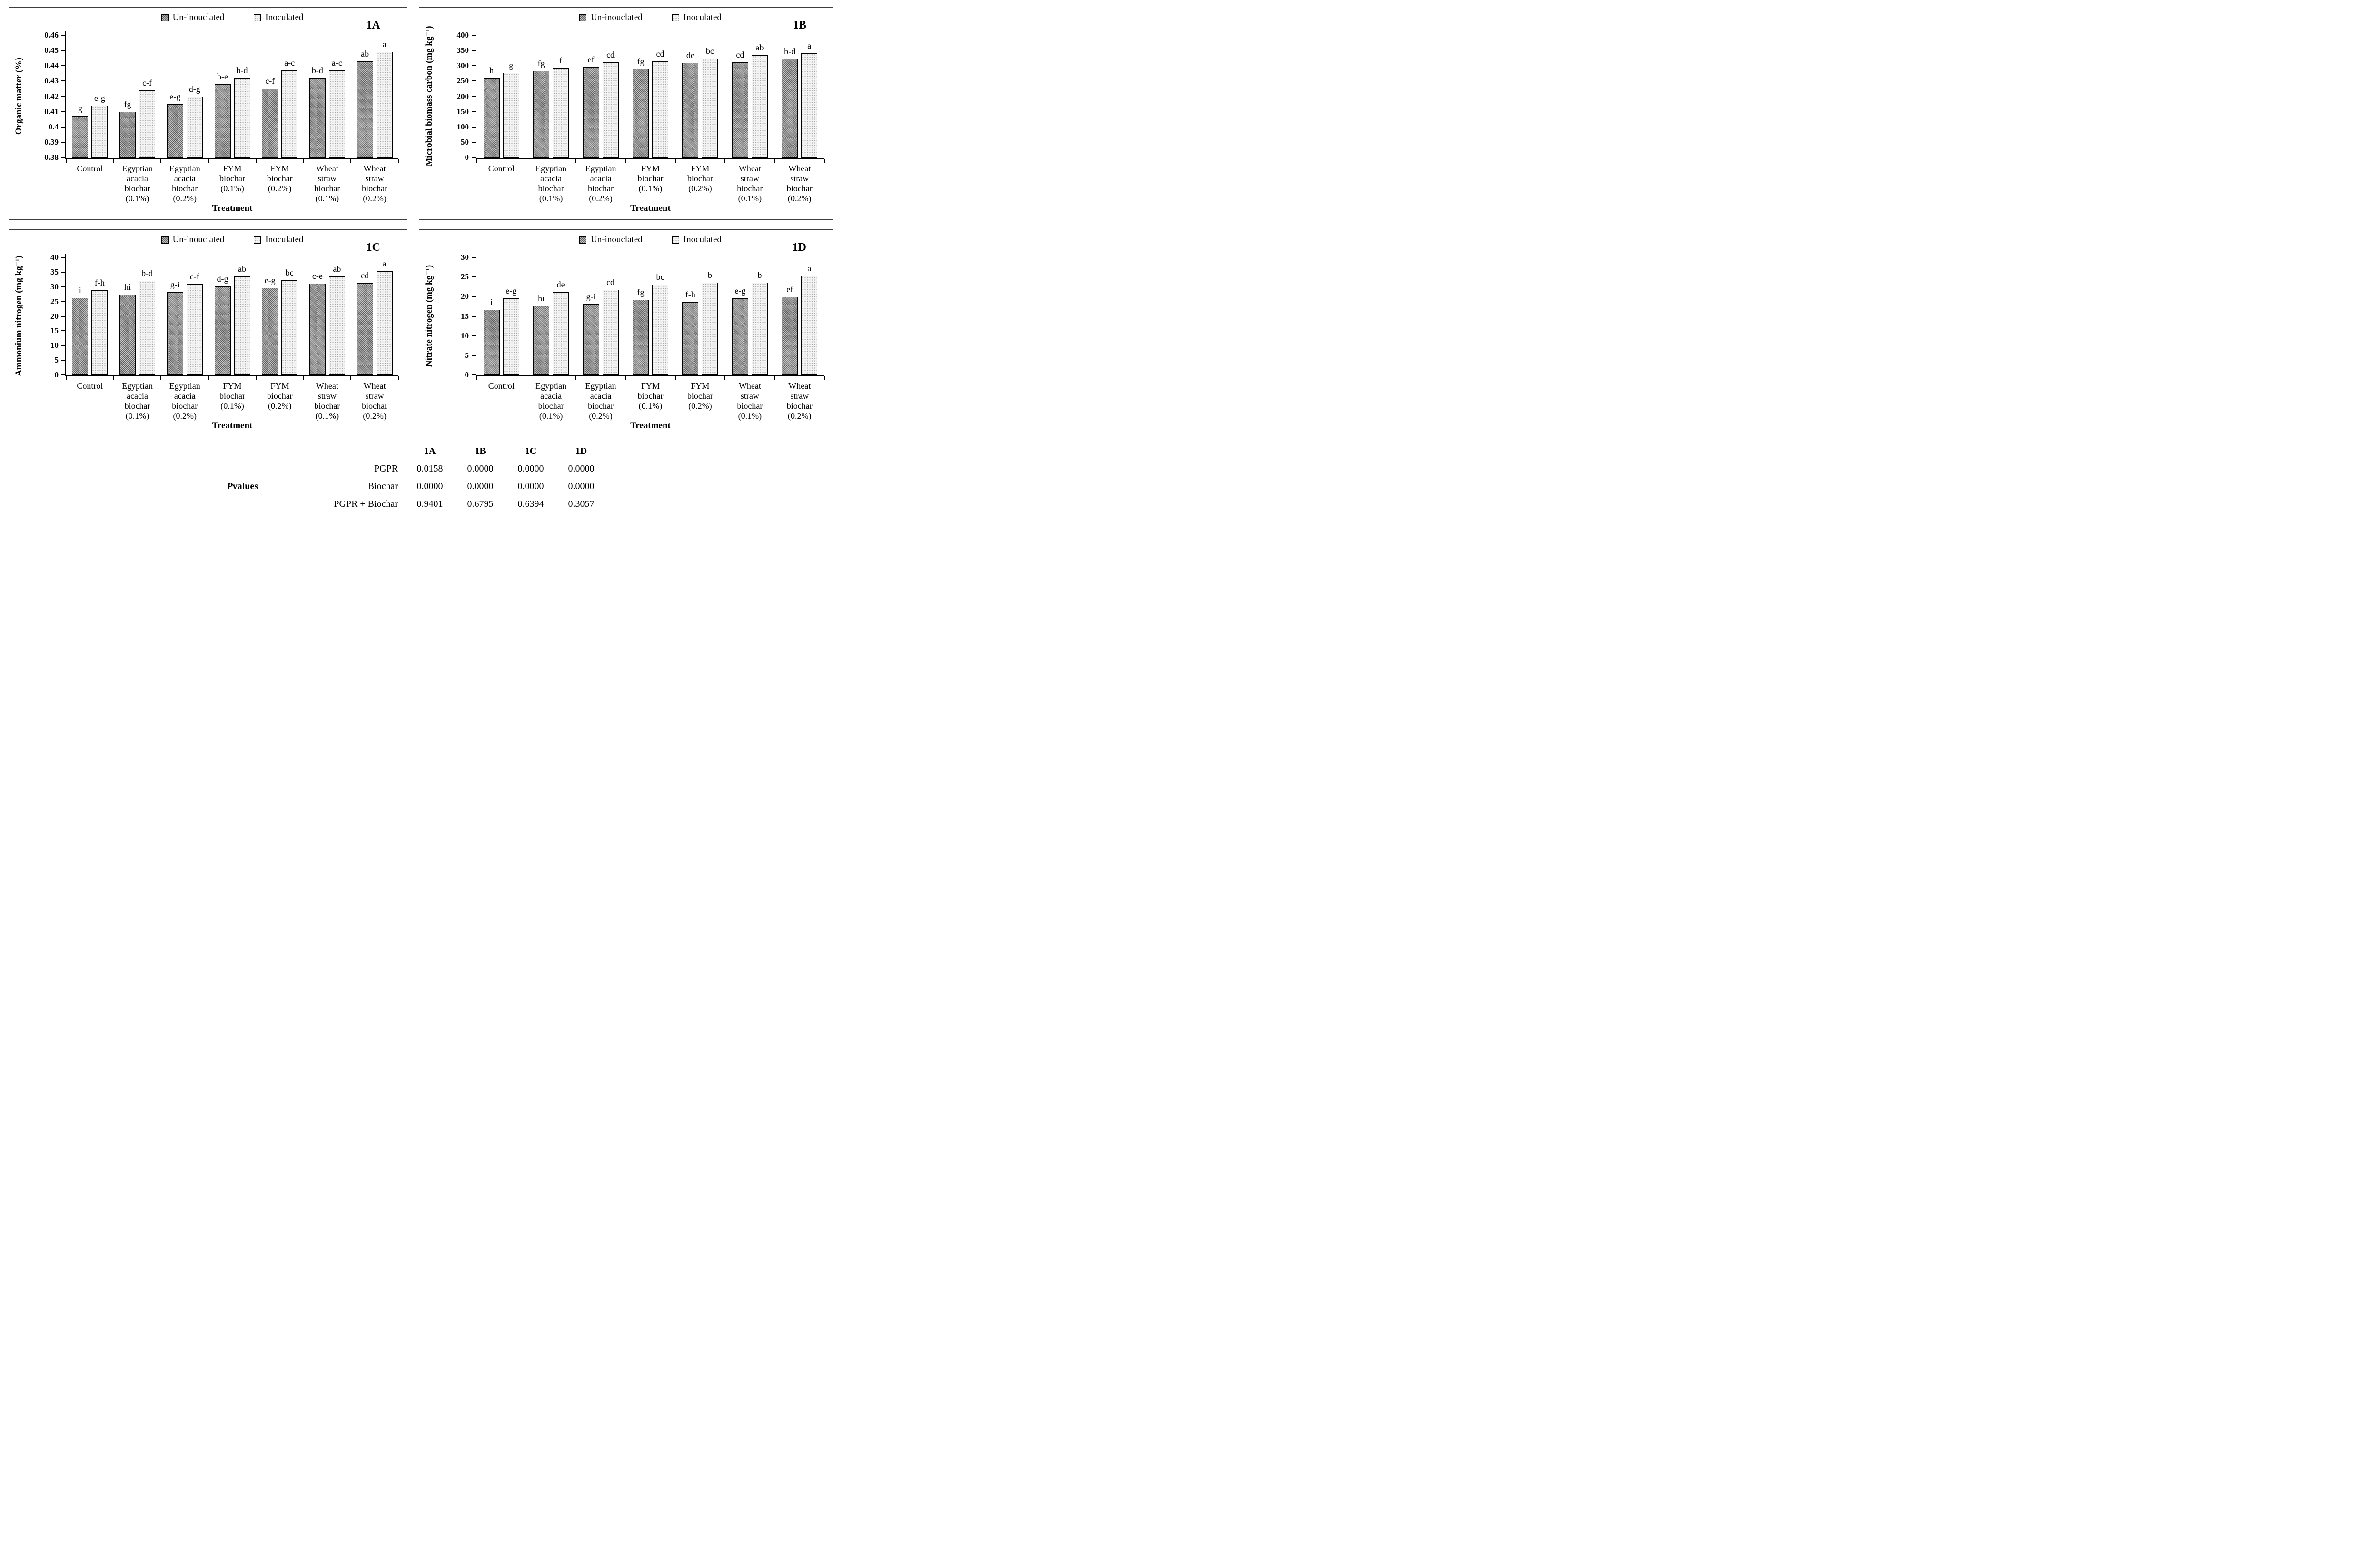 Image resolution: width=2380 pixels, height=1547 pixels. What do you see at coordinates (65, 94) in the screenshot?
I see `y-axis-line` at bounding box center [65, 94].